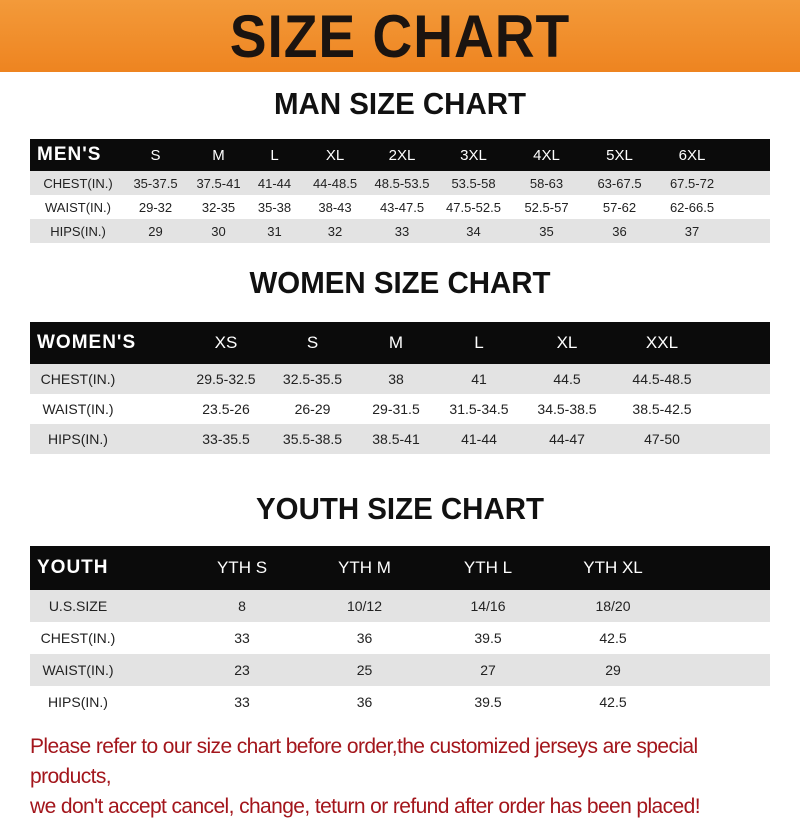 Image resolution: width=800 pixels, height=822 pixels. I want to click on row-label: MEN'S, so click(75, 155).